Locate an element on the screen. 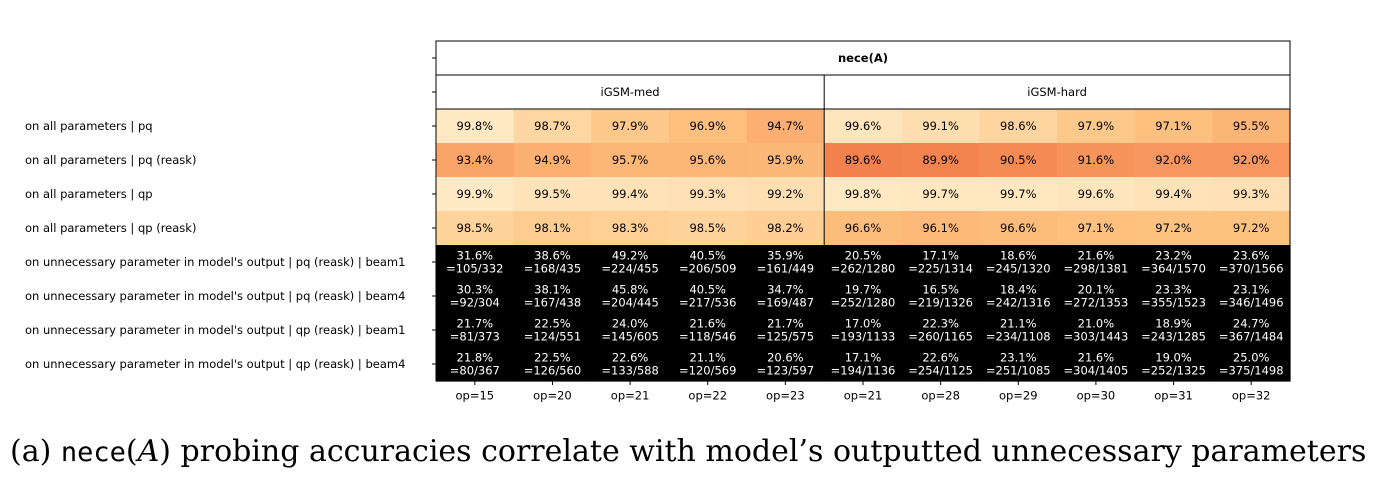 The height and width of the screenshot is (481, 1375). cell-label: =124/551 is located at coordinates (552, 337).